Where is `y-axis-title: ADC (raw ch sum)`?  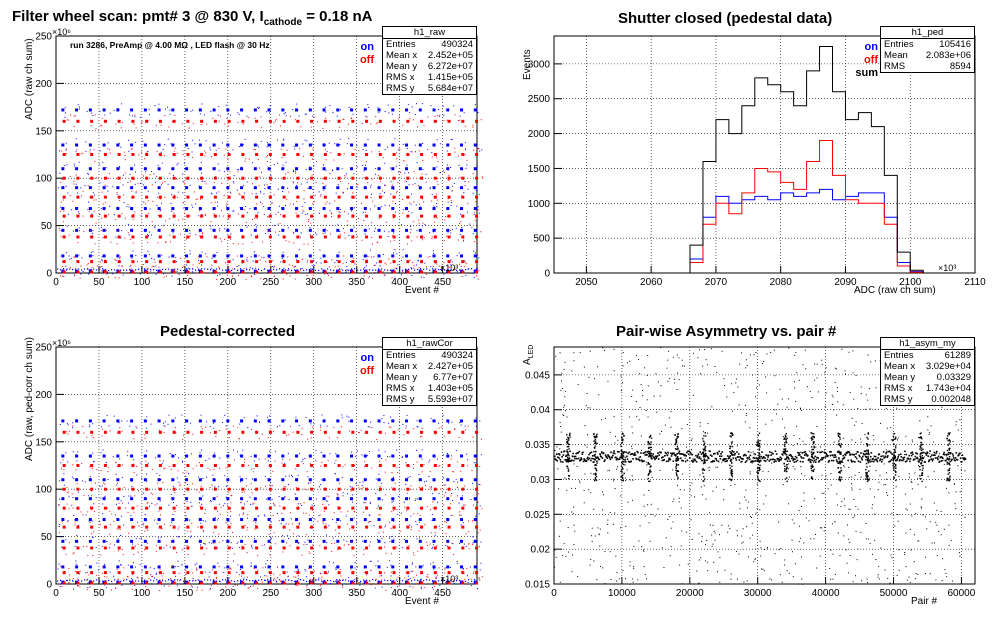 y-axis-title: ADC (raw ch sum) is located at coordinates (29, 79).